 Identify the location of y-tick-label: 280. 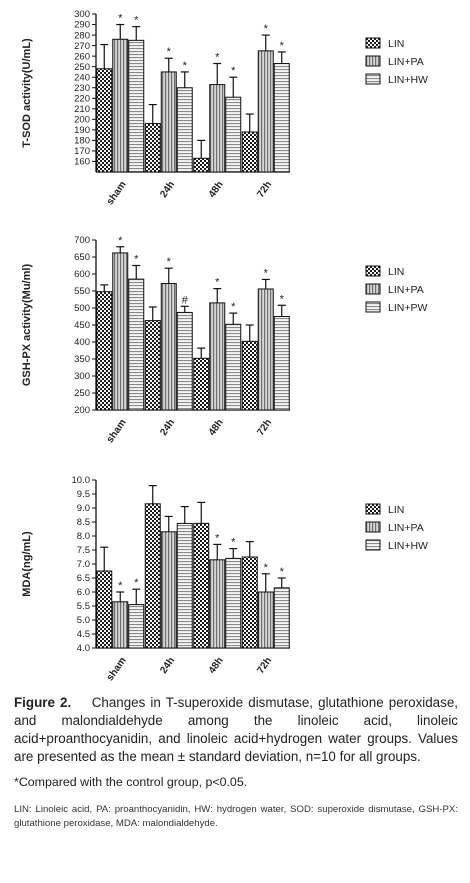
(82, 35).